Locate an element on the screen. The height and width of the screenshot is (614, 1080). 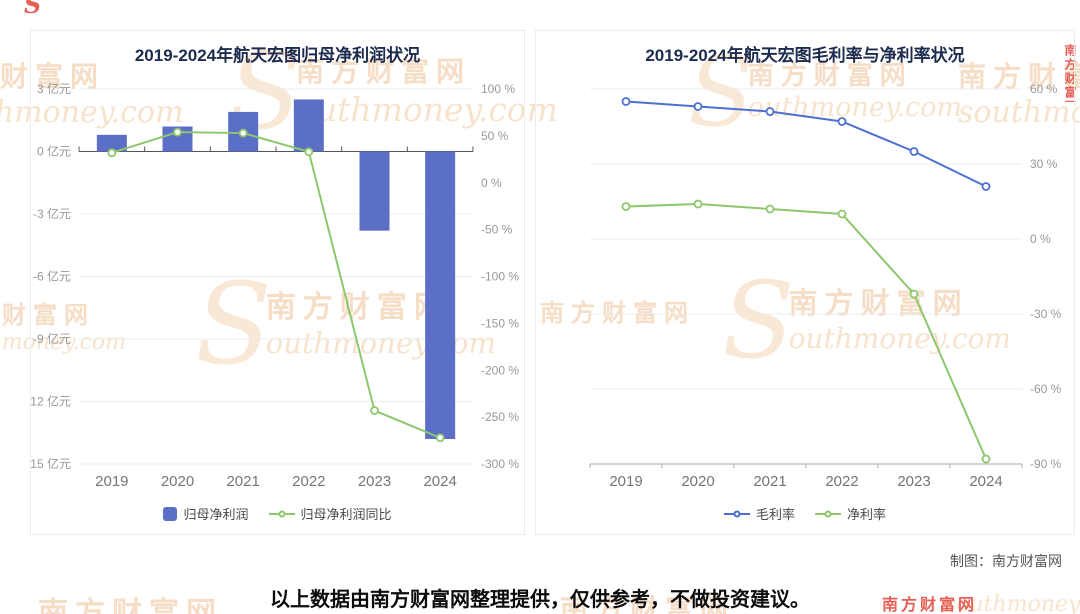
right-axis-tick-label: -60 % is located at coordinates (1046, 389).